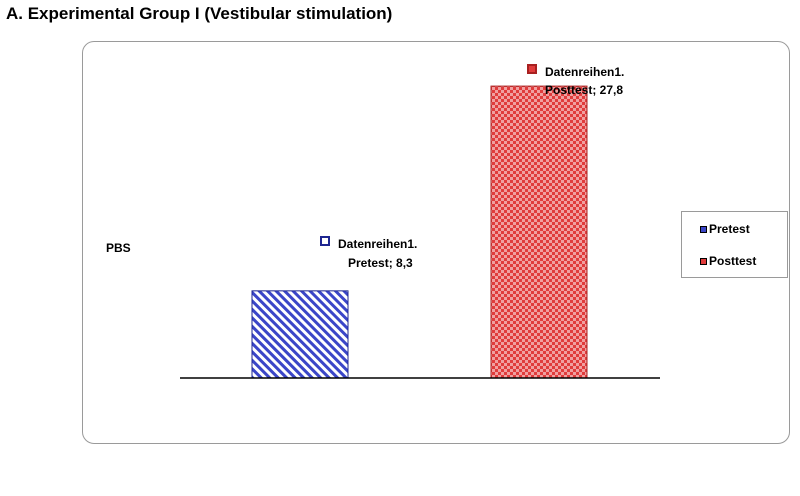 This screenshot has width=800, height=496. What do you see at coordinates (532, 69) in the screenshot?
I see `data-label-marker-posttest` at bounding box center [532, 69].